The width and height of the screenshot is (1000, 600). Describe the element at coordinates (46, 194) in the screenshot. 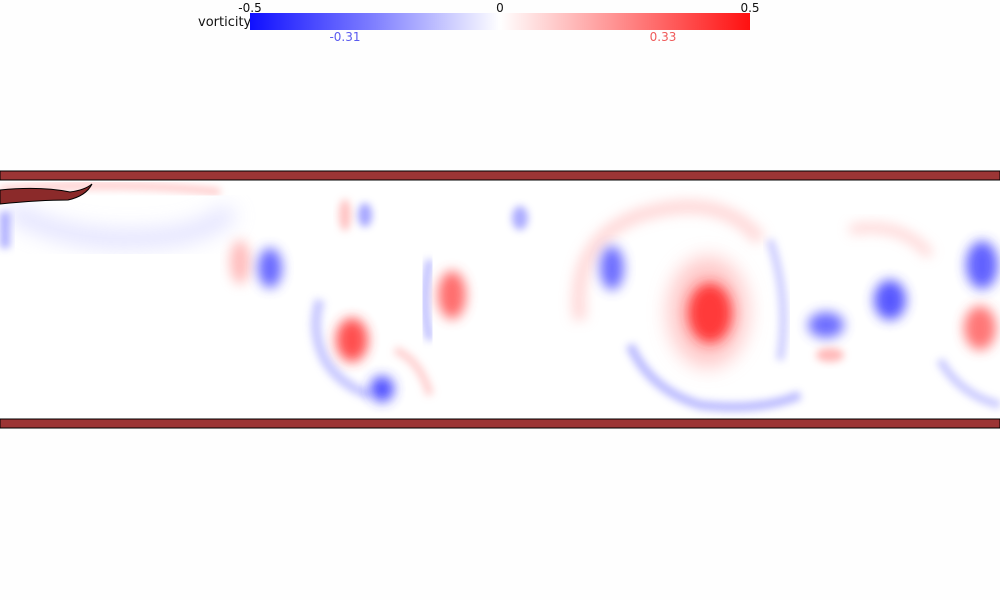

I see `flexible-flap` at that location.